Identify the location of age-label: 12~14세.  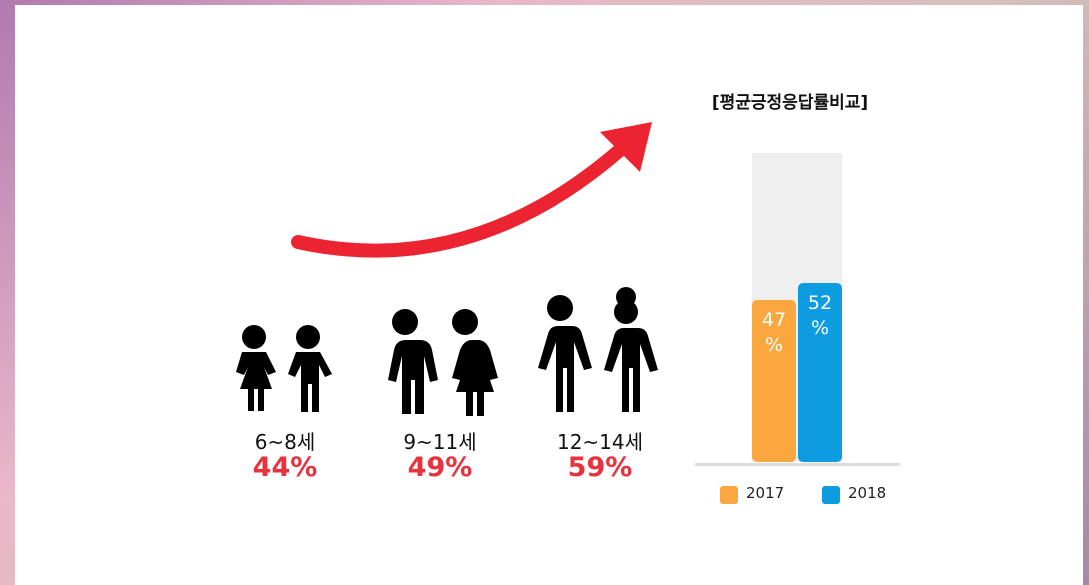
(600, 442).